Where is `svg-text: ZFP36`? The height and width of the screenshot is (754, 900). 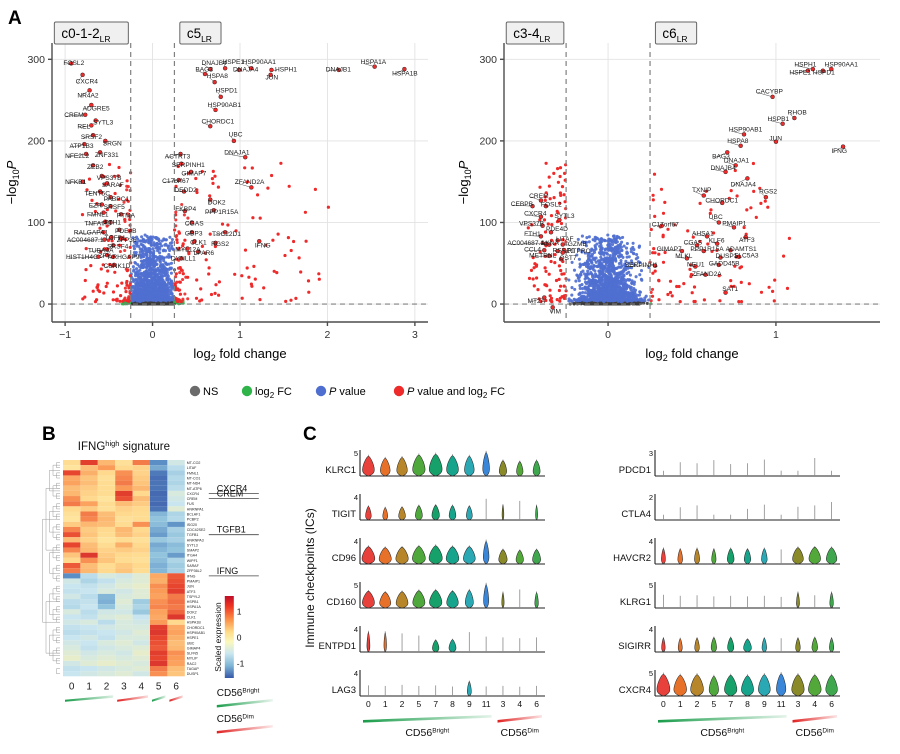
svg-text: ZFP36 is located at coordinates (127, 240).